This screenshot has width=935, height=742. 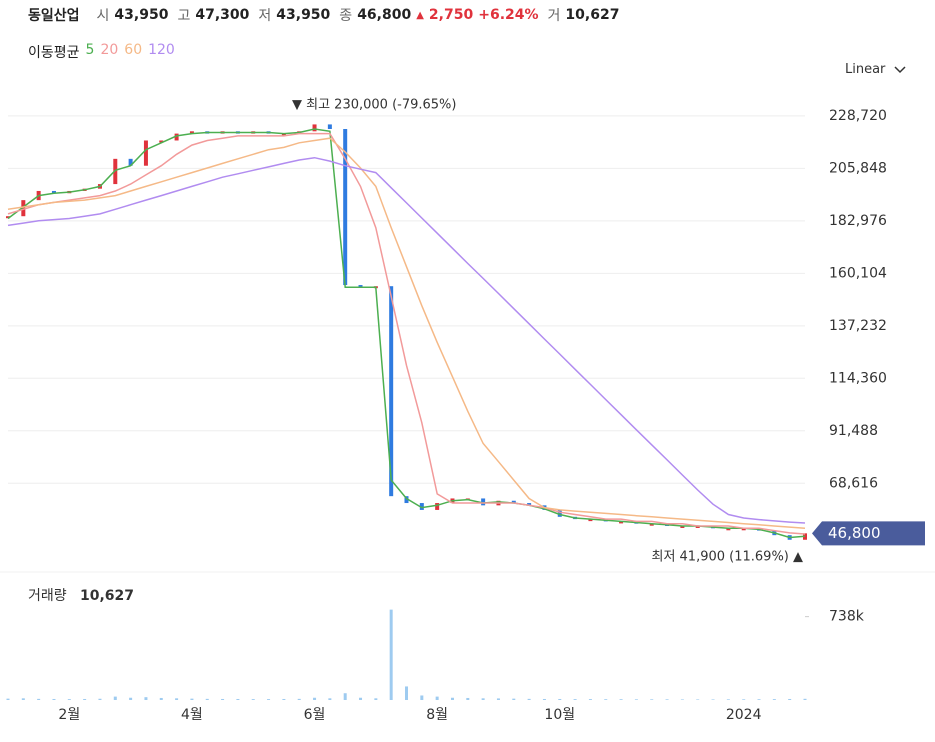 I want to click on y-tick-label: 114,360, so click(x=858, y=378).